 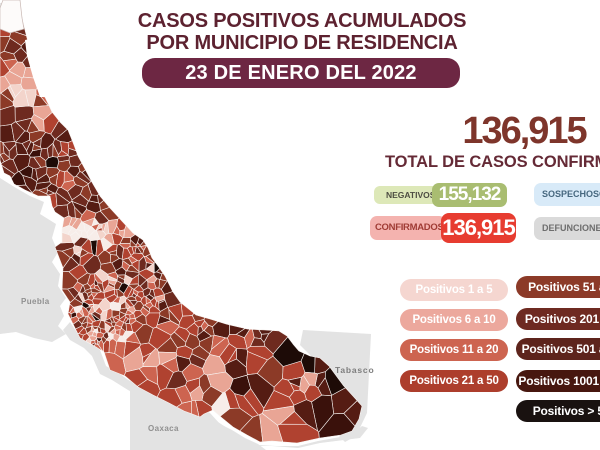 What do you see at coordinates (163, 428) in the screenshot?
I see `svg-text: Oaxaca` at bounding box center [163, 428].